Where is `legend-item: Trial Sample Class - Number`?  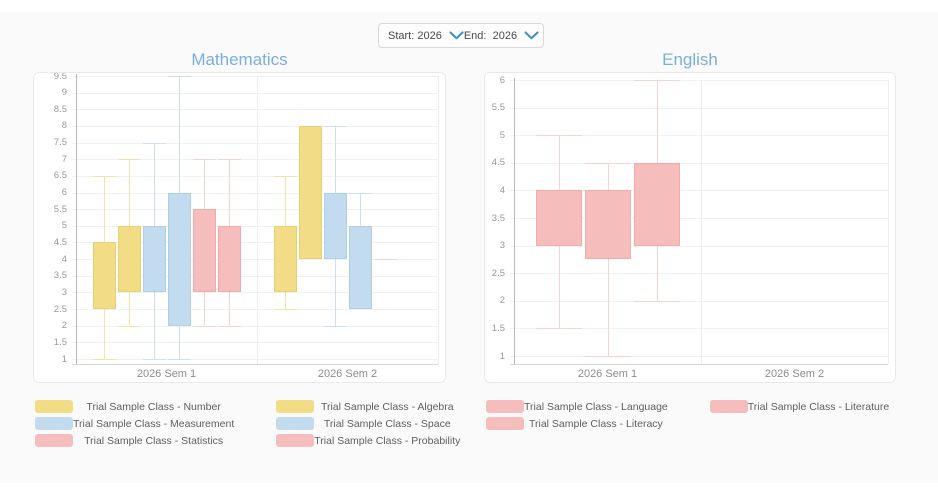
legend-item: Trial Sample Class - Number is located at coordinates (153, 406).